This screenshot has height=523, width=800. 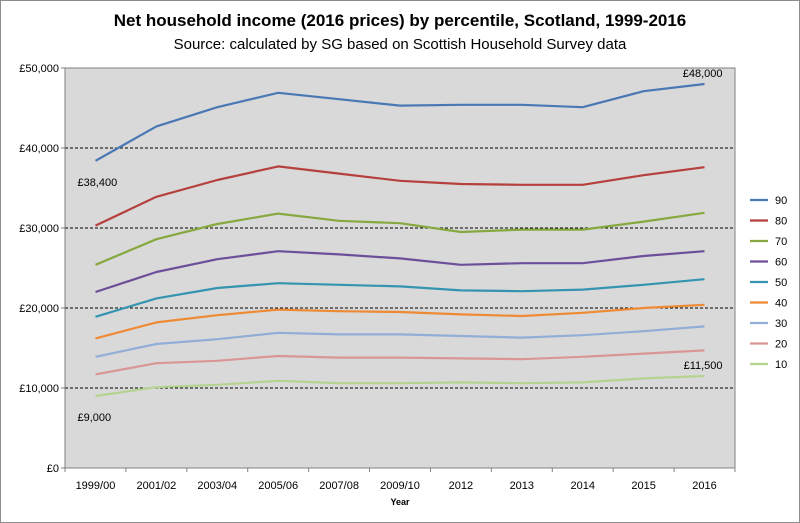 I want to click on x-axis-label: Year, so click(x=400, y=502).